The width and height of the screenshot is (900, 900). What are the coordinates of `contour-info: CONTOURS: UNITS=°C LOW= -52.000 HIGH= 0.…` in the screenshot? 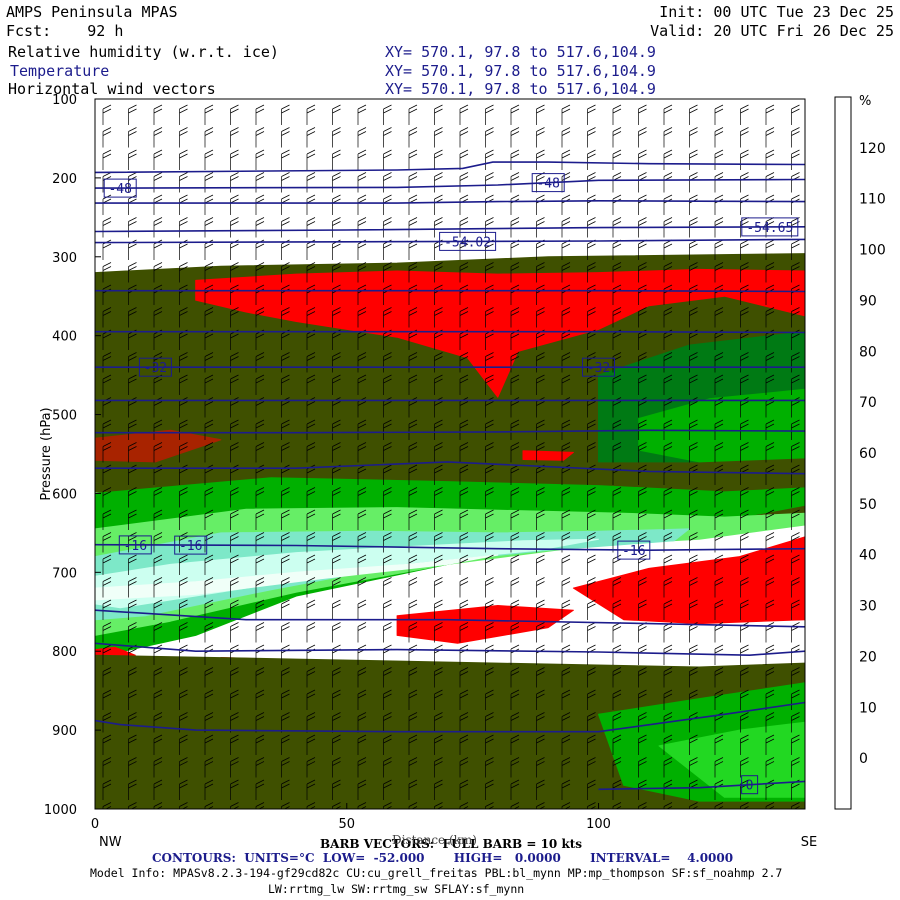 It's located at (443, 858).